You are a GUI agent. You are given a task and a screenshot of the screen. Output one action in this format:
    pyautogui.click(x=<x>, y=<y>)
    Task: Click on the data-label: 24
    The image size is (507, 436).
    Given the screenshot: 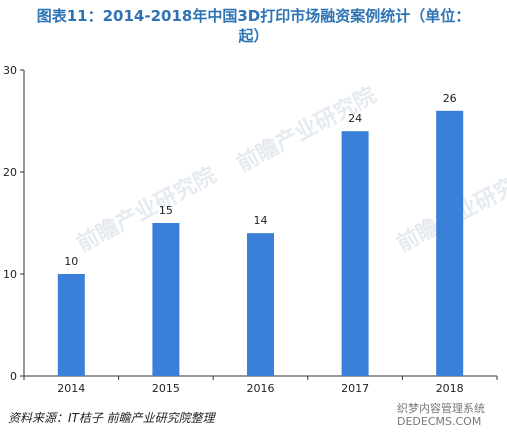 What is the action you would take?
    pyautogui.click(x=355, y=118)
    